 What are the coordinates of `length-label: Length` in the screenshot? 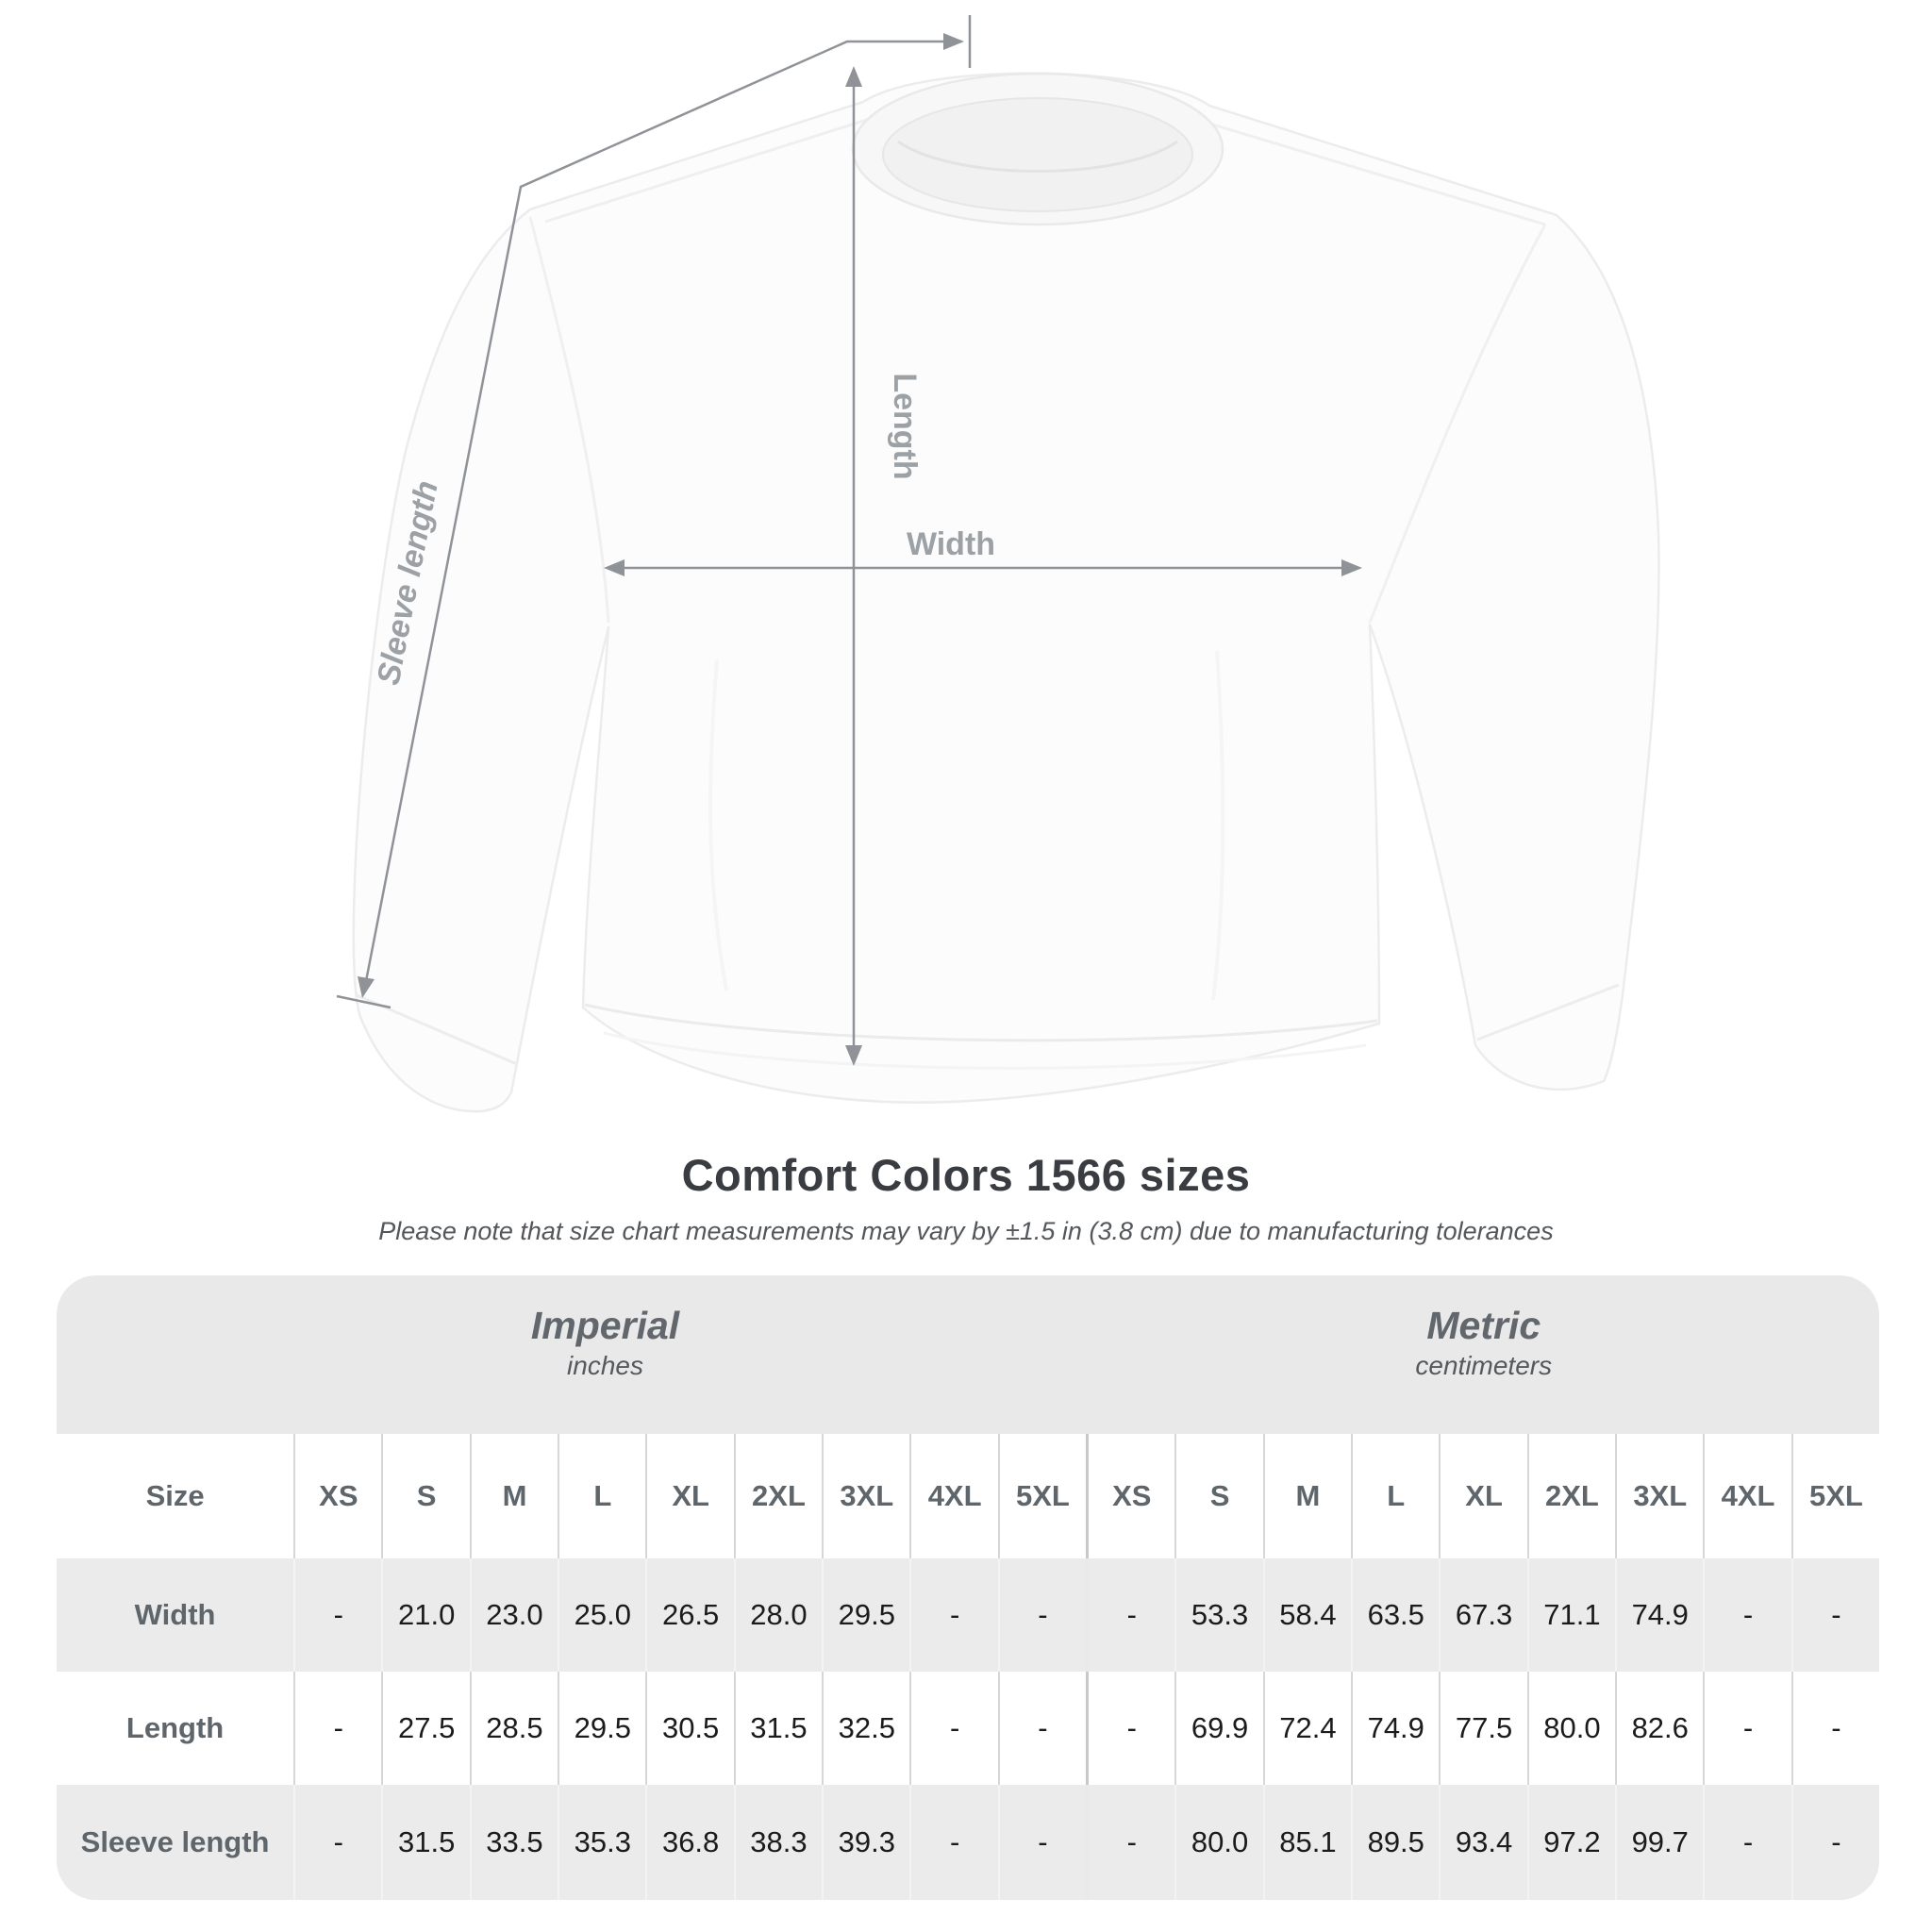 It's located at (905, 426).